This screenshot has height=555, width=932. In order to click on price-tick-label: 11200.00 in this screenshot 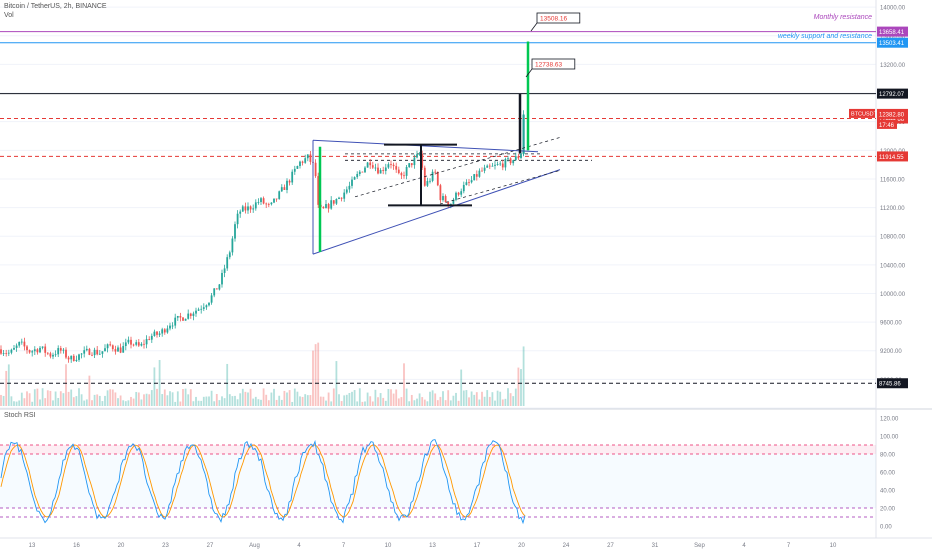, I will do `click(892, 209)`.